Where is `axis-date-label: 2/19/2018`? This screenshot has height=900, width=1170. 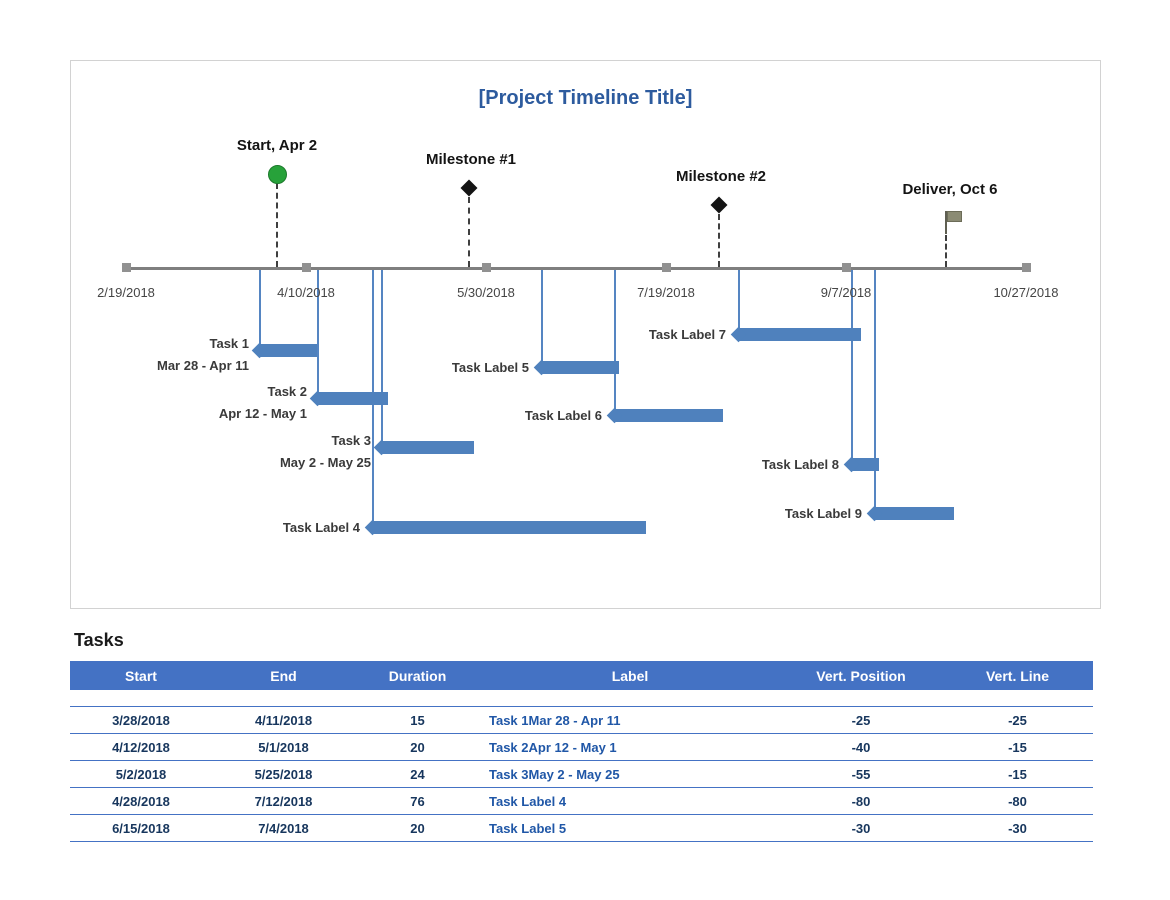
axis-date-label: 2/19/2018 is located at coordinates (126, 292).